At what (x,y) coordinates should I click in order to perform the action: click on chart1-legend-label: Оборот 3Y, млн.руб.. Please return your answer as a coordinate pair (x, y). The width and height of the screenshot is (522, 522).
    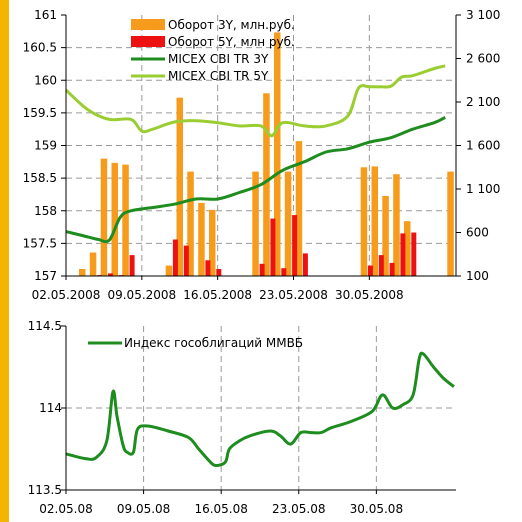
    Looking at the image, I should click on (231, 25).